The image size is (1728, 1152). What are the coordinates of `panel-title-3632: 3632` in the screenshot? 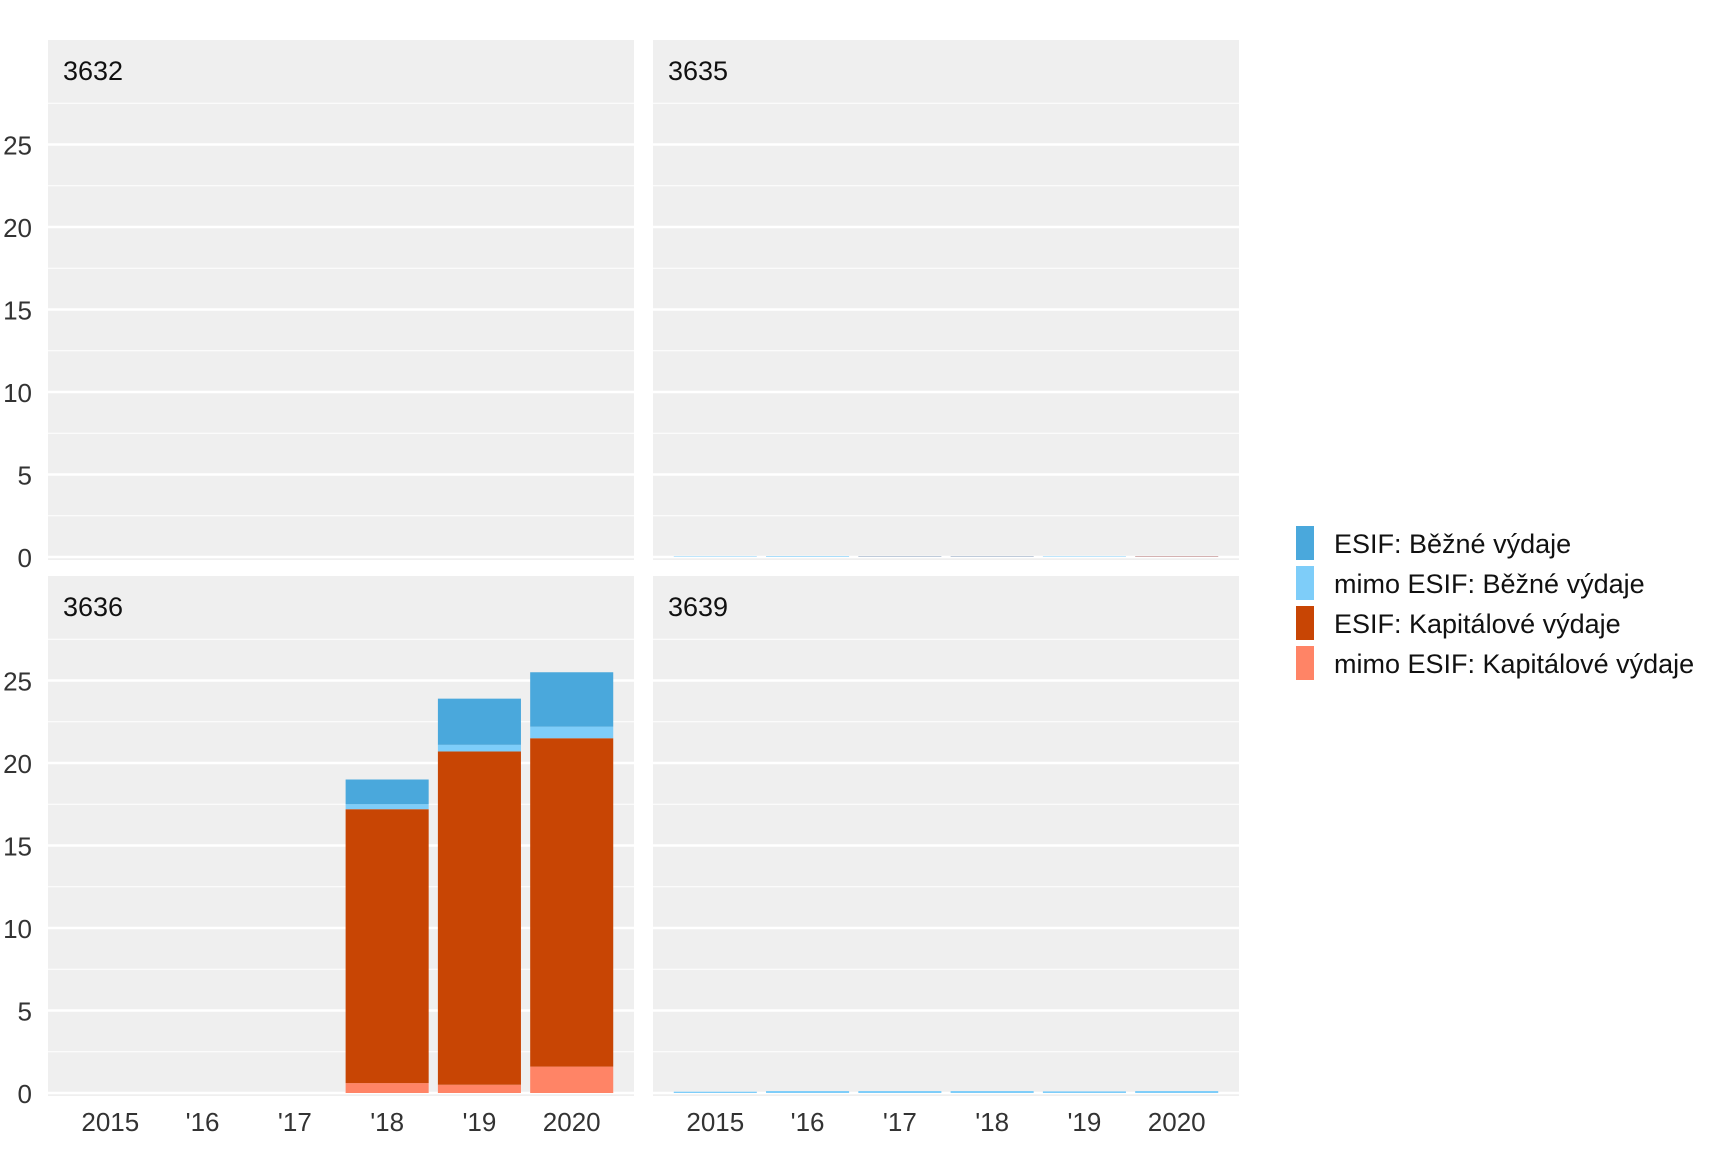 It's located at (93, 71).